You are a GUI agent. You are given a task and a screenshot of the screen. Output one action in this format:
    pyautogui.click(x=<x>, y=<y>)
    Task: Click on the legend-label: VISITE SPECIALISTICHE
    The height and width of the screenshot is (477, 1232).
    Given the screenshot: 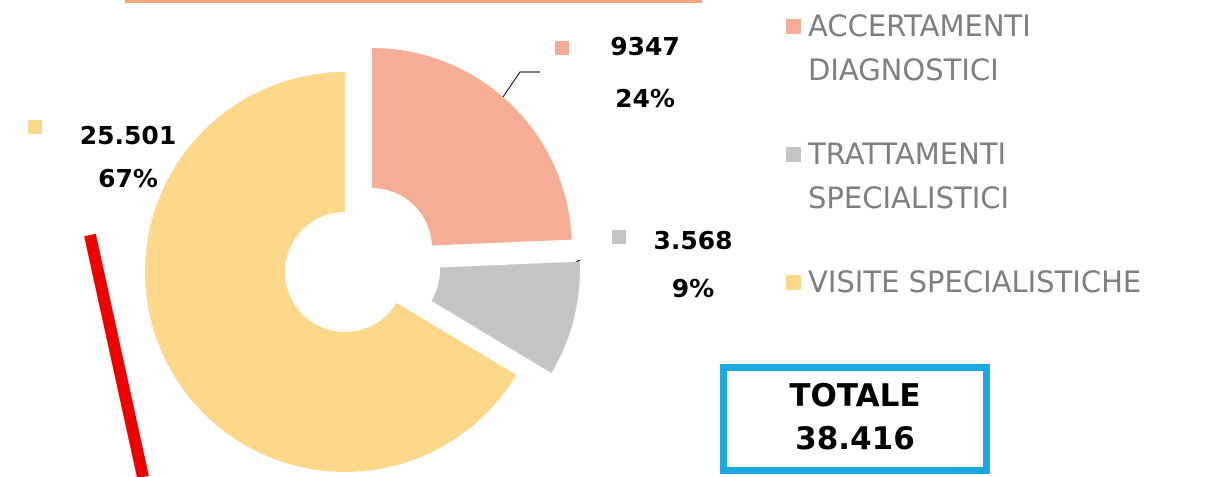 What is the action you would take?
    pyautogui.click(x=975, y=282)
    